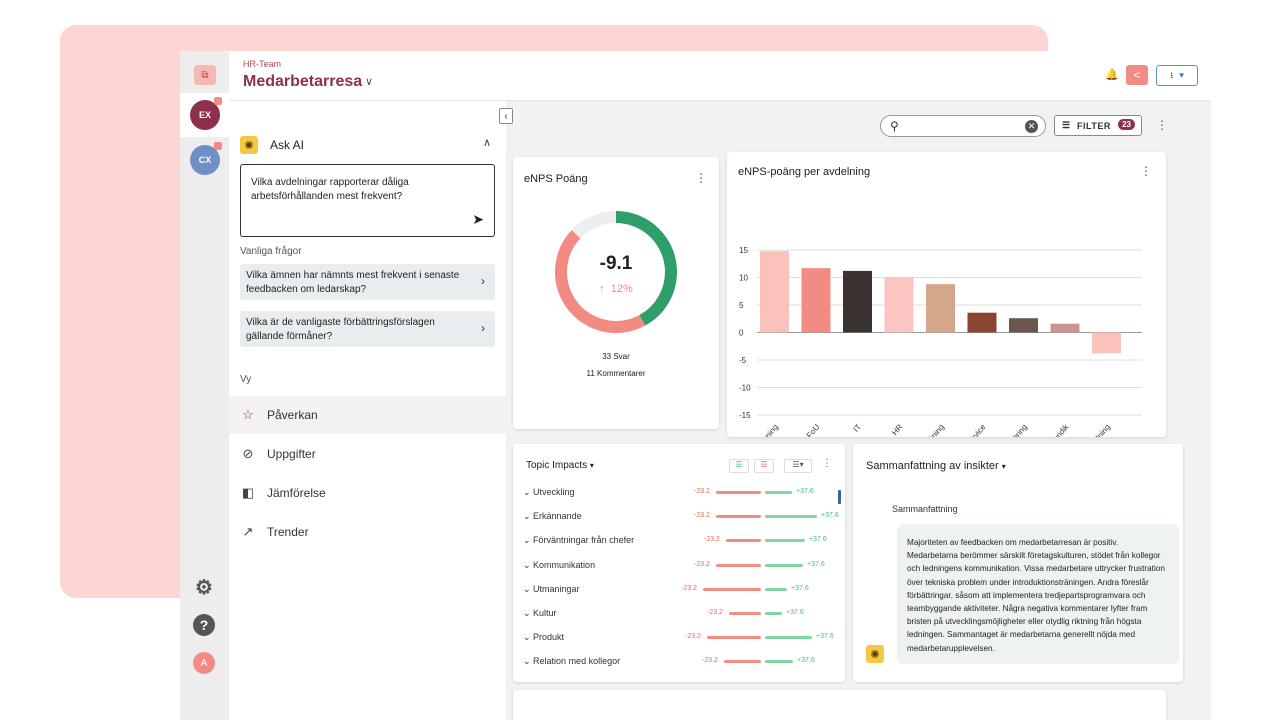 This screenshot has height=720, width=1280. I want to click on filter-button: ☰ FILTER 23, so click(1098, 125).